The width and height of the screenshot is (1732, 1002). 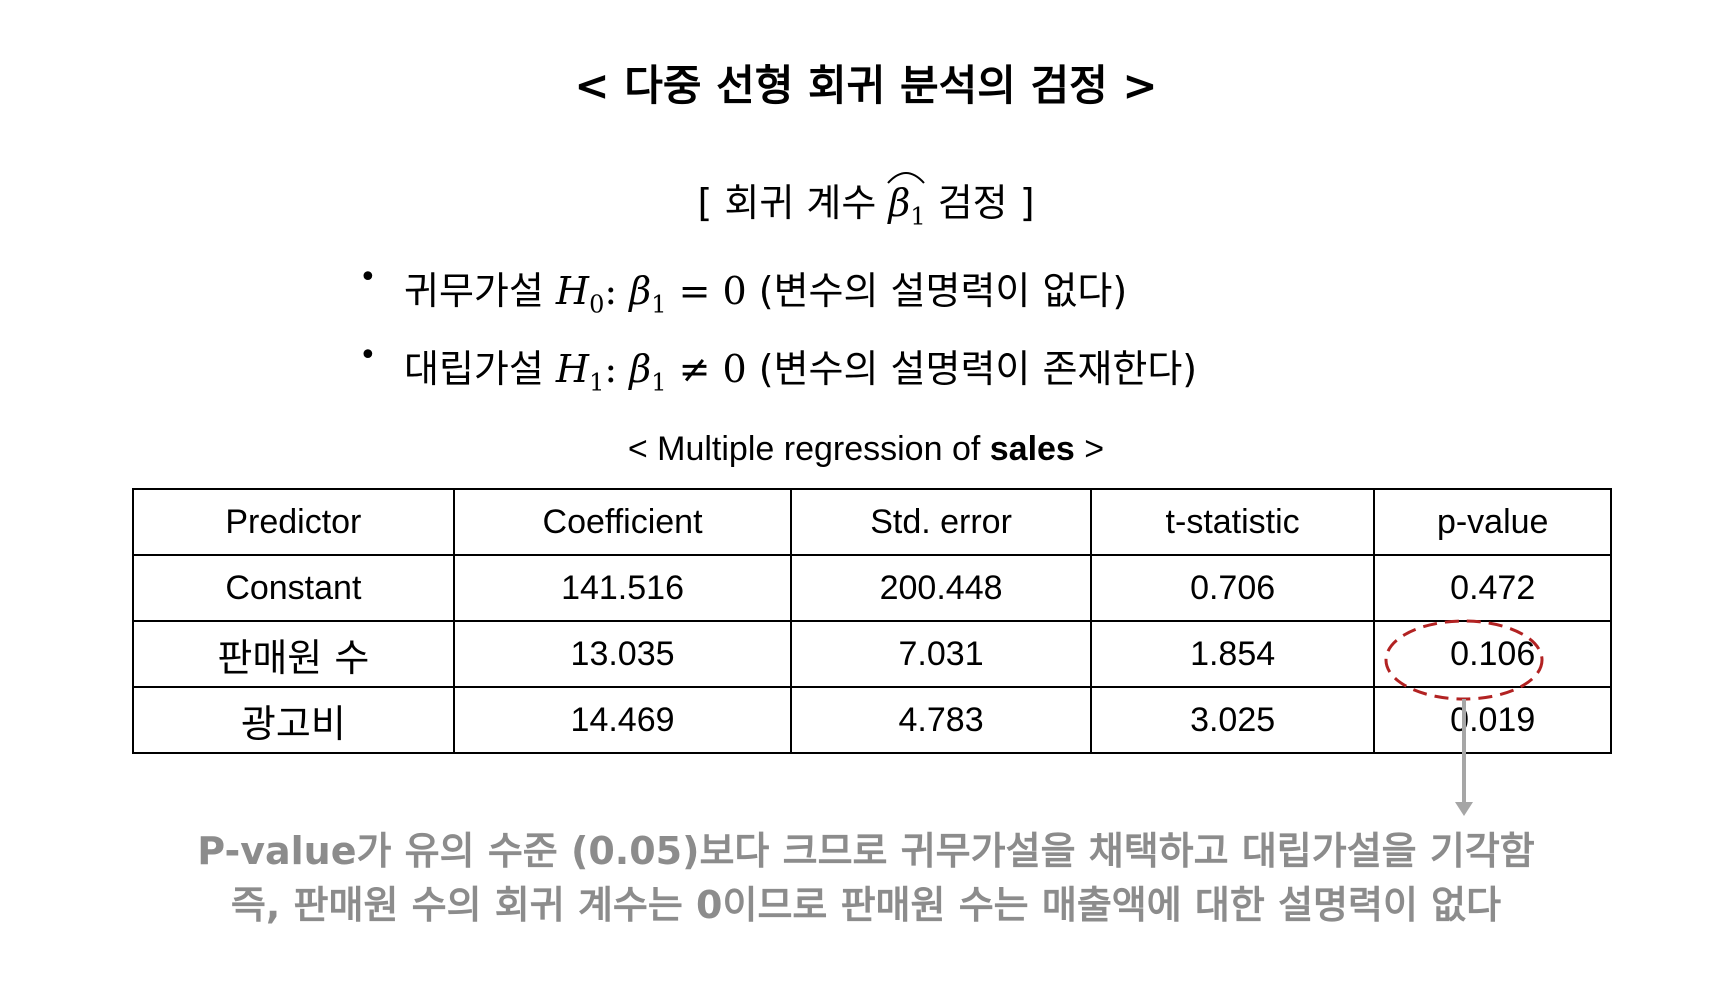 I want to click on beta-hat-symbol: β1, so click(x=906, y=201).